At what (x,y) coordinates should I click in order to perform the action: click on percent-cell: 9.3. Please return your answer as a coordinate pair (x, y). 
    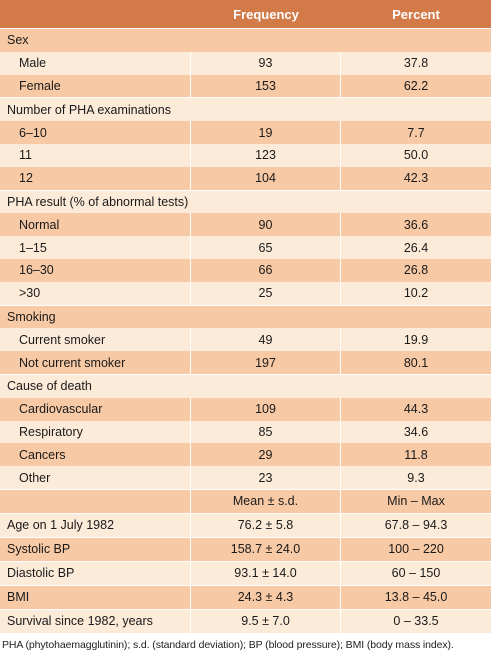
    Looking at the image, I should click on (416, 477).